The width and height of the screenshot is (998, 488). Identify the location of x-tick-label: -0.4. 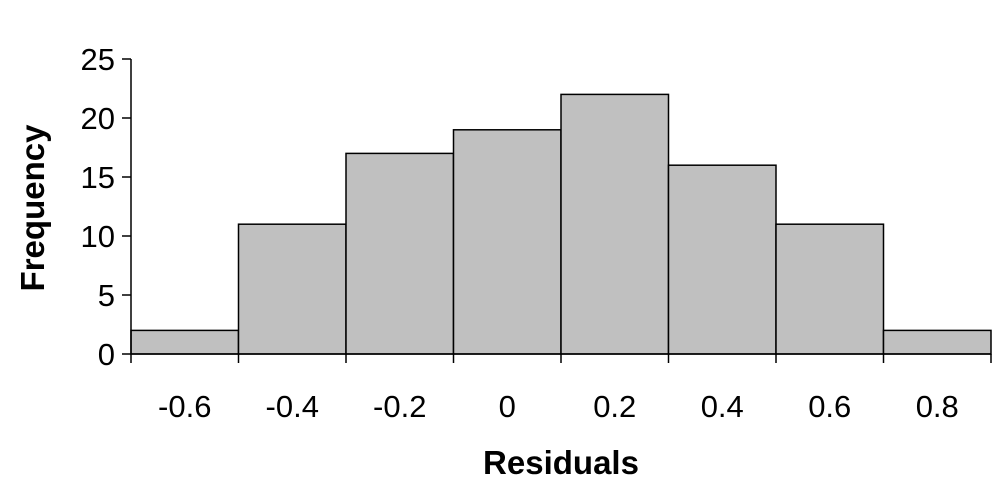
(292, 406).